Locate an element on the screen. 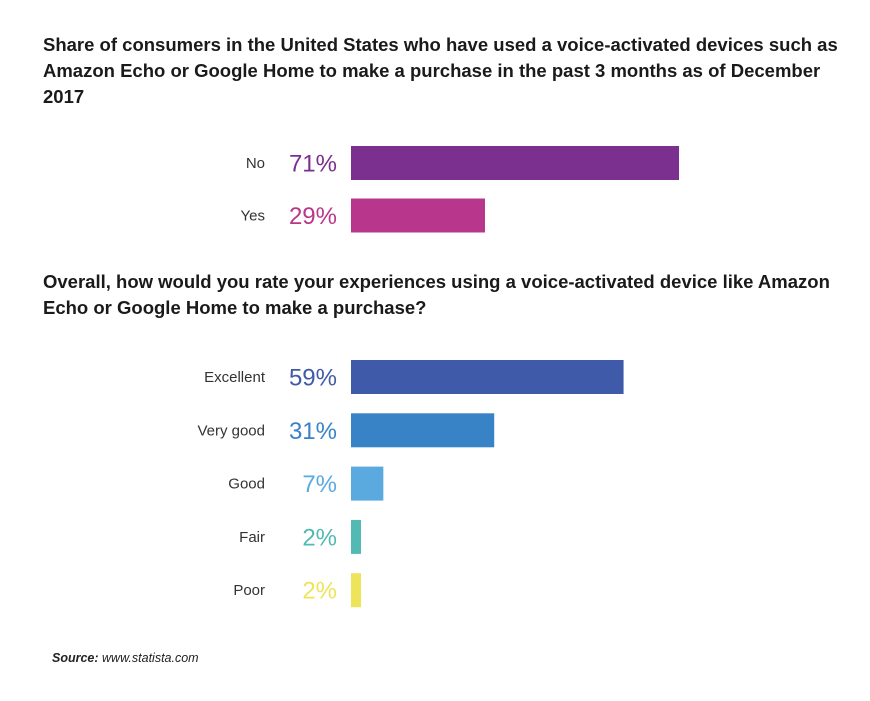 This screenshot has width=870, height=701. chart-1-value-label-no: 71% is located at coordinates (313, 164).